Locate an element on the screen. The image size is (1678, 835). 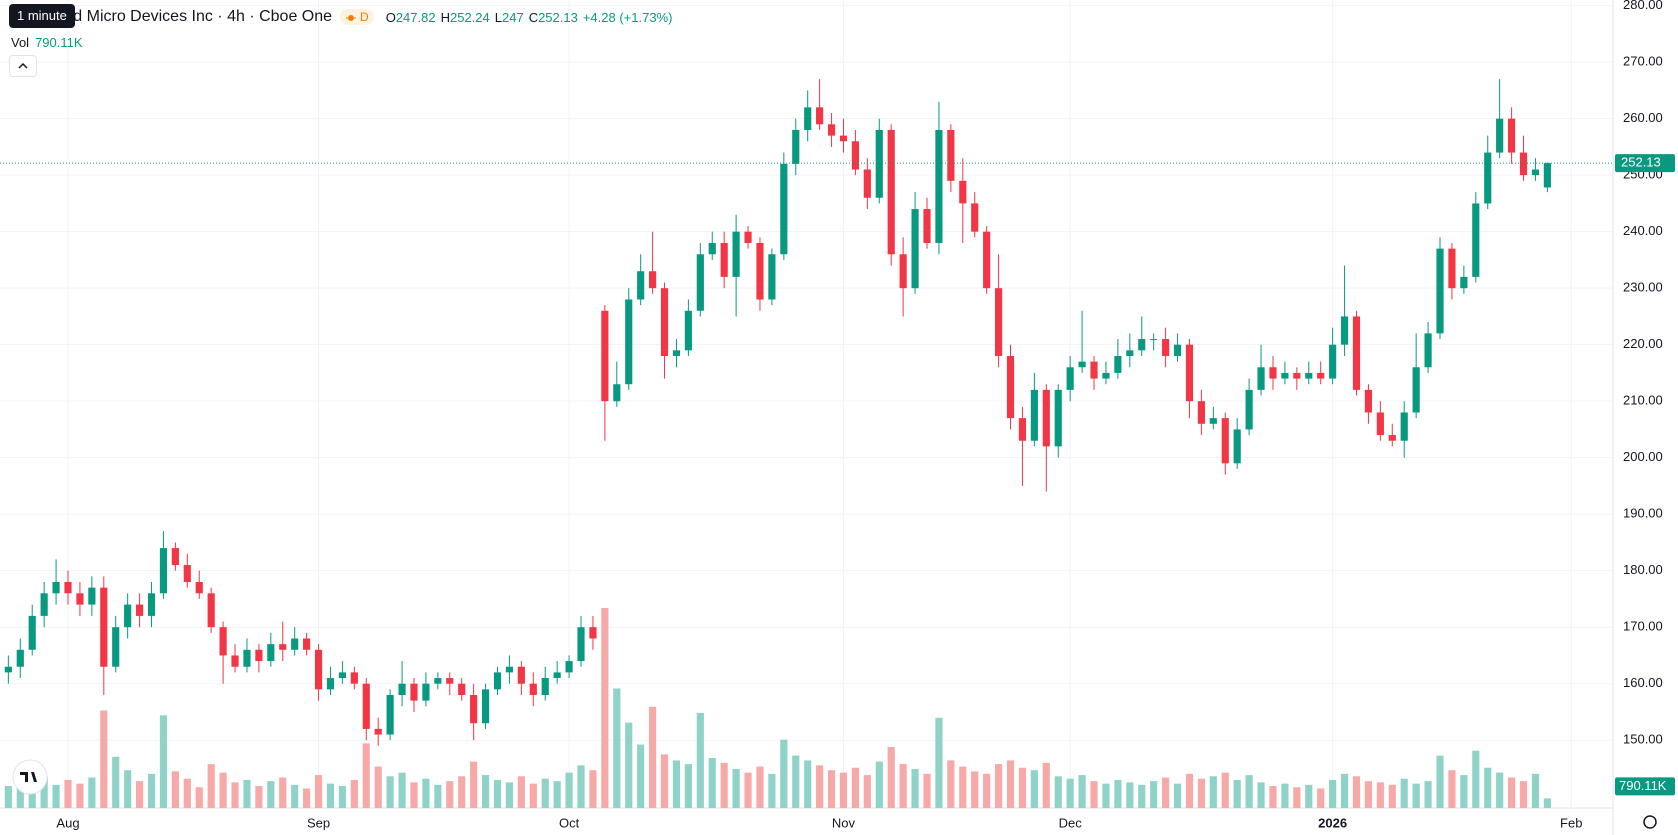
y-tick-label: 150.00 is located at coordinates (1643, 739).